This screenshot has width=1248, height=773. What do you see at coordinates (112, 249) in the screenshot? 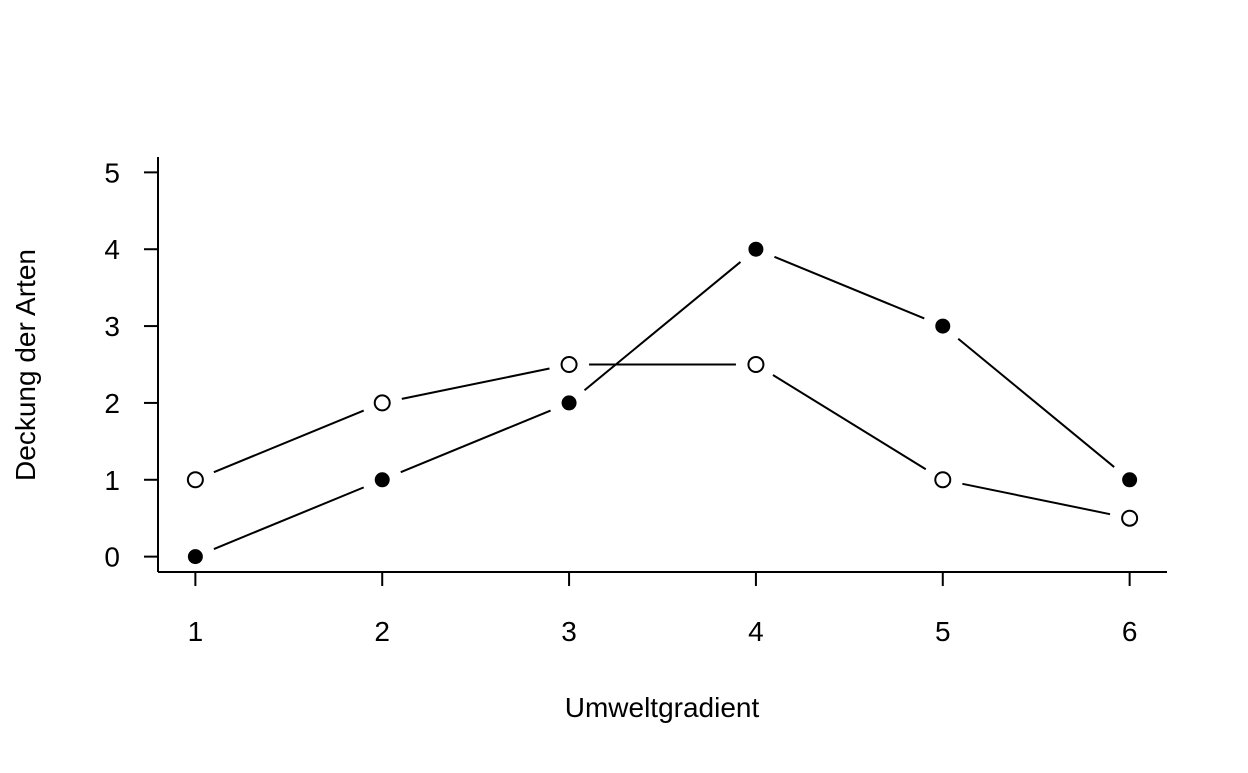
I see `y-tick-label: 4` at bounding box center [112, 249].